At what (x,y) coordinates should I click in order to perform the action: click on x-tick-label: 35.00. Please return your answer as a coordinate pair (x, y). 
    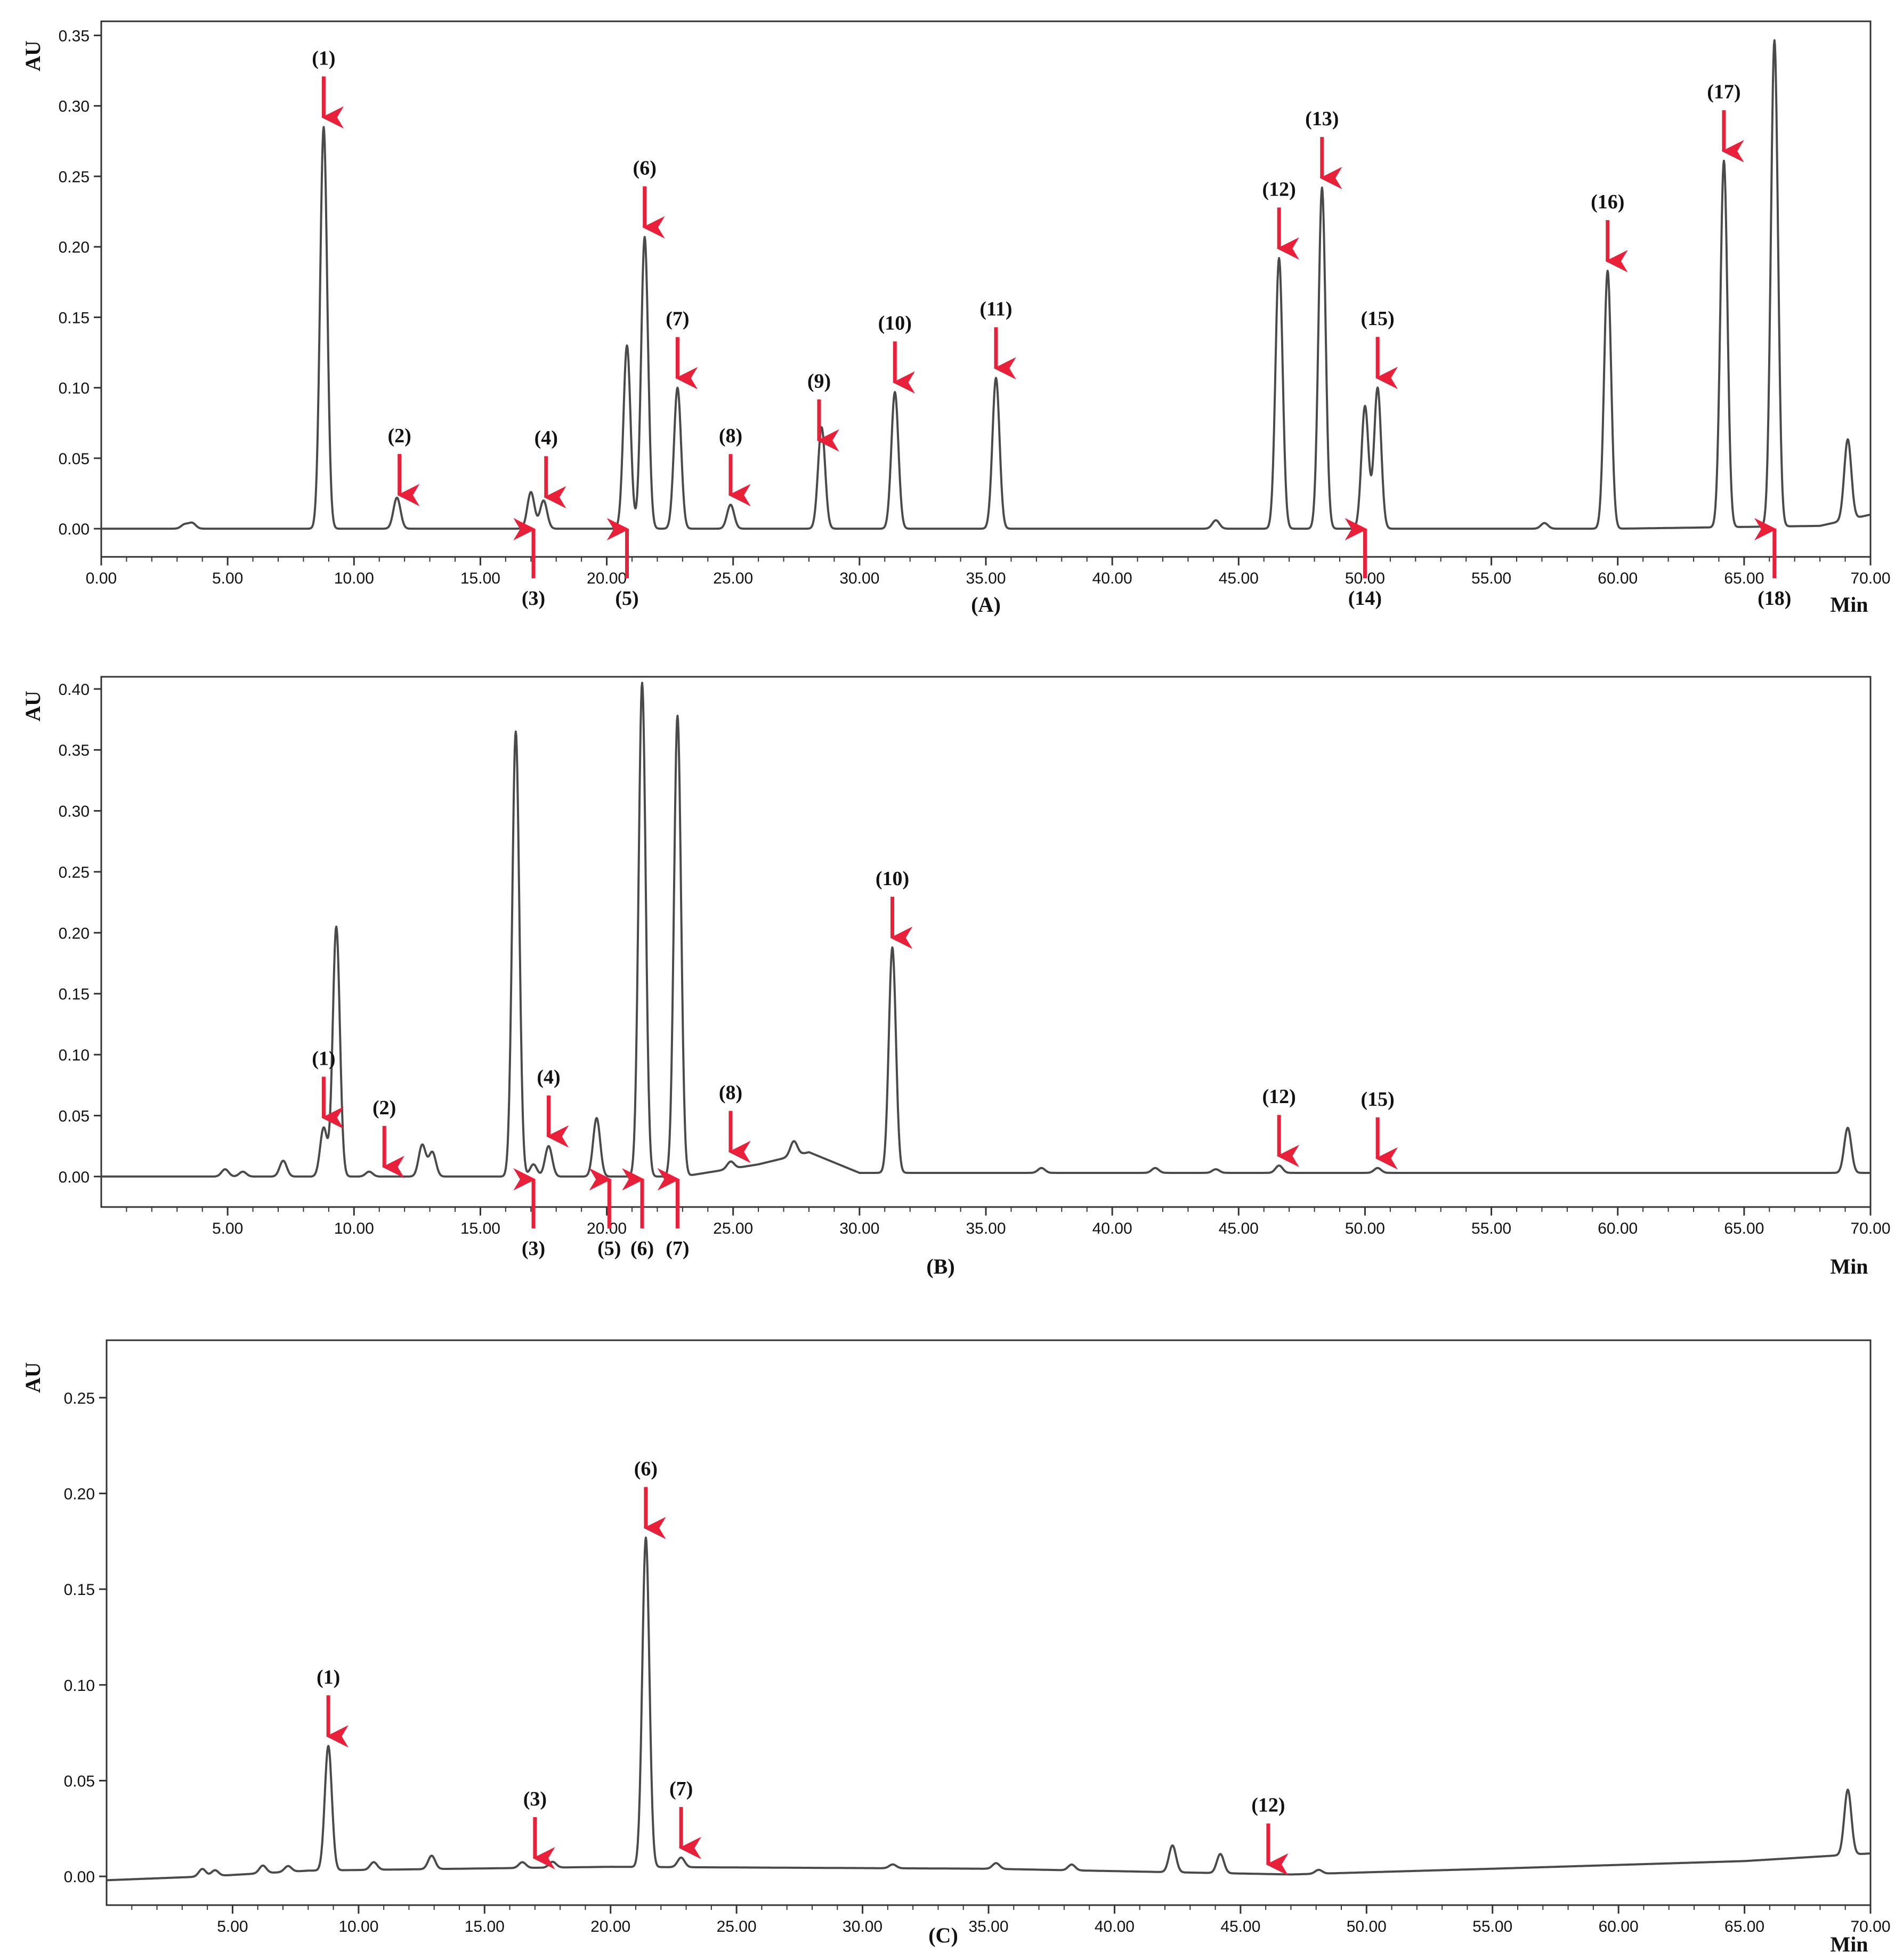
    Looking at the image, I should click on (986, 578).